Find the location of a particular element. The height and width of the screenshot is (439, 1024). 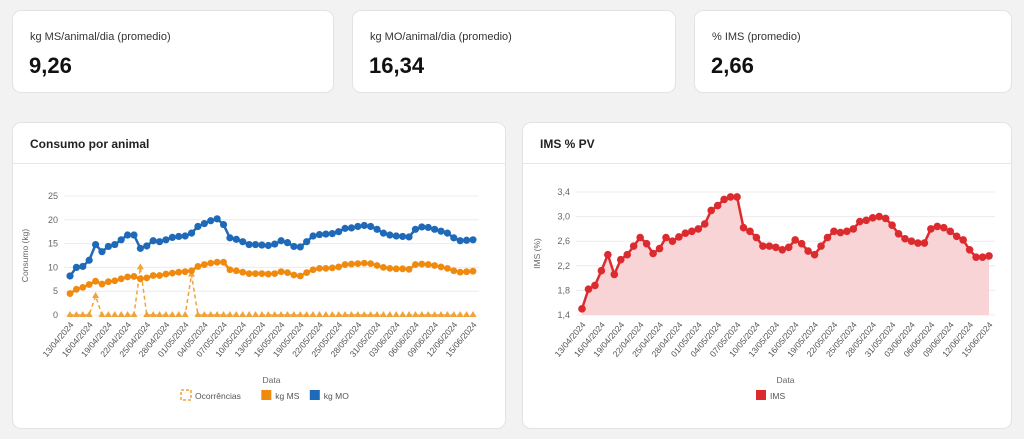

chart-title: IMS % PV is located at coordinates (767, 143).